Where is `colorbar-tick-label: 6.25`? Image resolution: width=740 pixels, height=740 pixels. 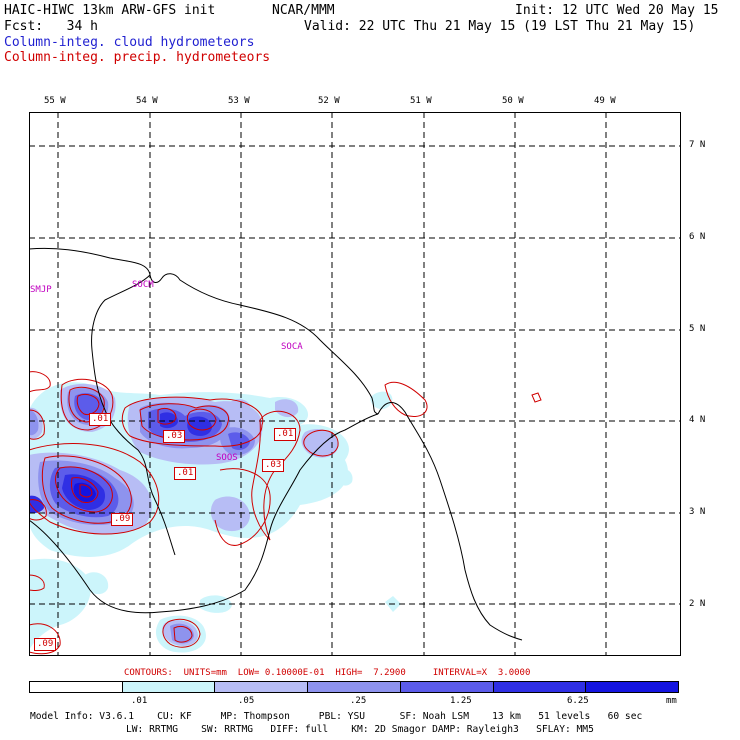
colorbar-tick-label: 6.25 is located at coordinates (578, 701).